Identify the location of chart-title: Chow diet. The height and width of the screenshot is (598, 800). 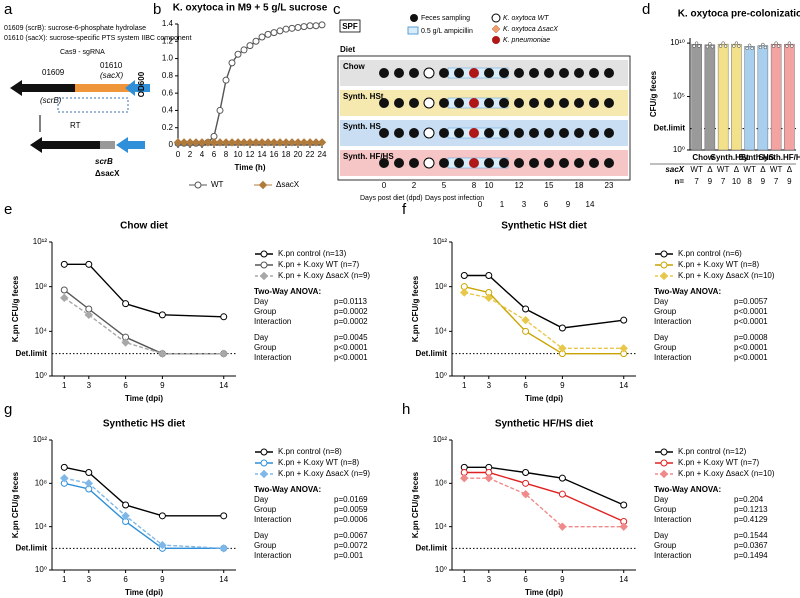
(144, 226).